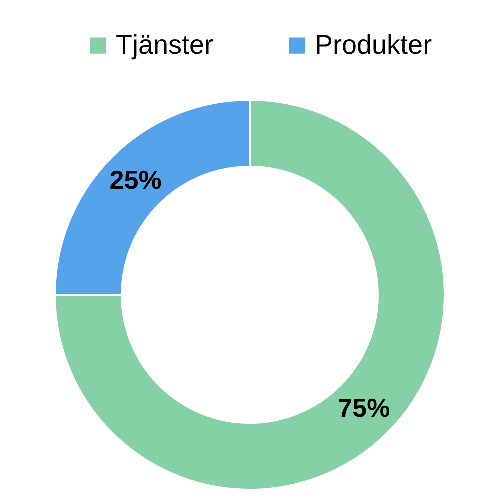 Image resolution: width=500 pixels, height=504 pixels. What do you see at coordinates (364, 408) in the screenshot?
I see `data-label: 75%` at bounding box center [364, 408].